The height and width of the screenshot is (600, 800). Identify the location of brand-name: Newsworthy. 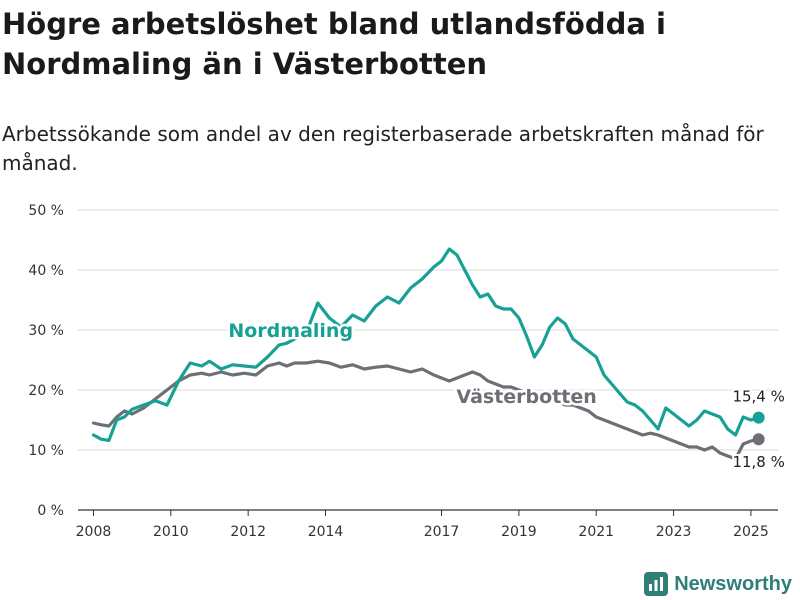
(733, 583).